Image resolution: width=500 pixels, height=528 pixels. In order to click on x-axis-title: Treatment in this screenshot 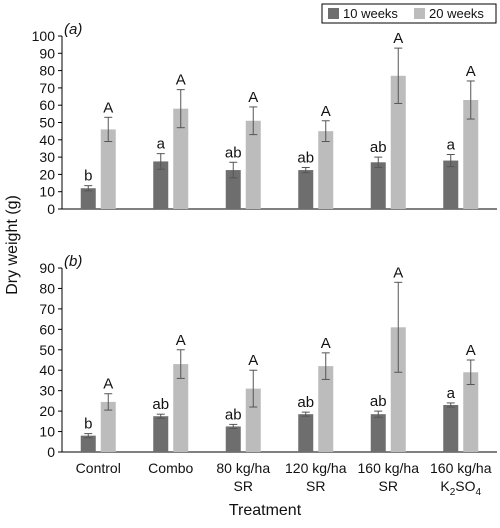, I will do `click(265, 510)`.